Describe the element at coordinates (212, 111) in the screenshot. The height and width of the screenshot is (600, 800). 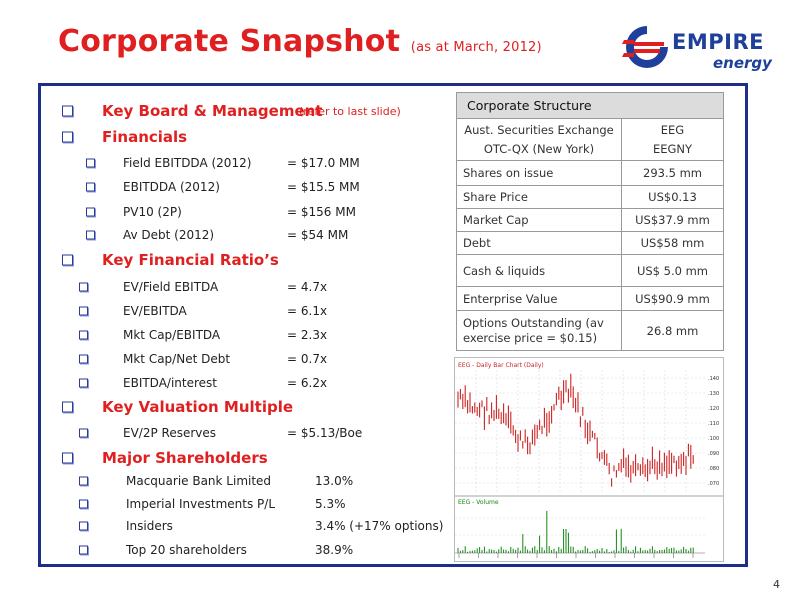
I see `section-label: Key Board & Management` at that location.